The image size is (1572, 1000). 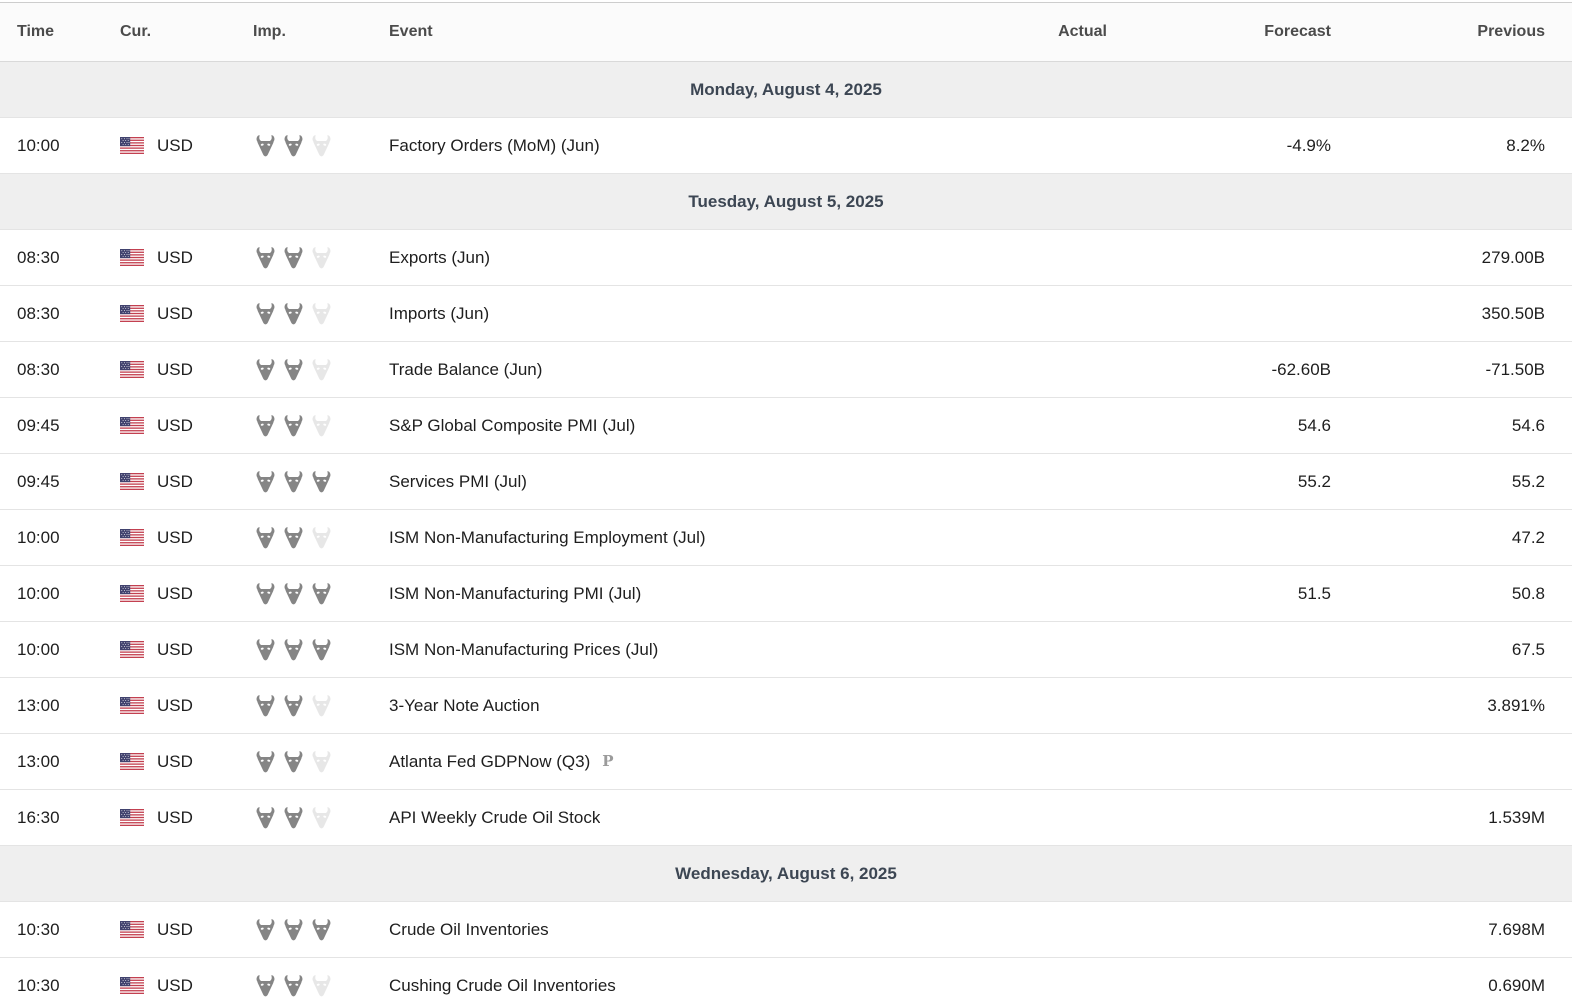 What do you see at coordinates (653, 762) in the screenshot?
I see `event-name-cell: Atlanta Fed GDPNow (Q3) P` at bounding box center [653, 762].